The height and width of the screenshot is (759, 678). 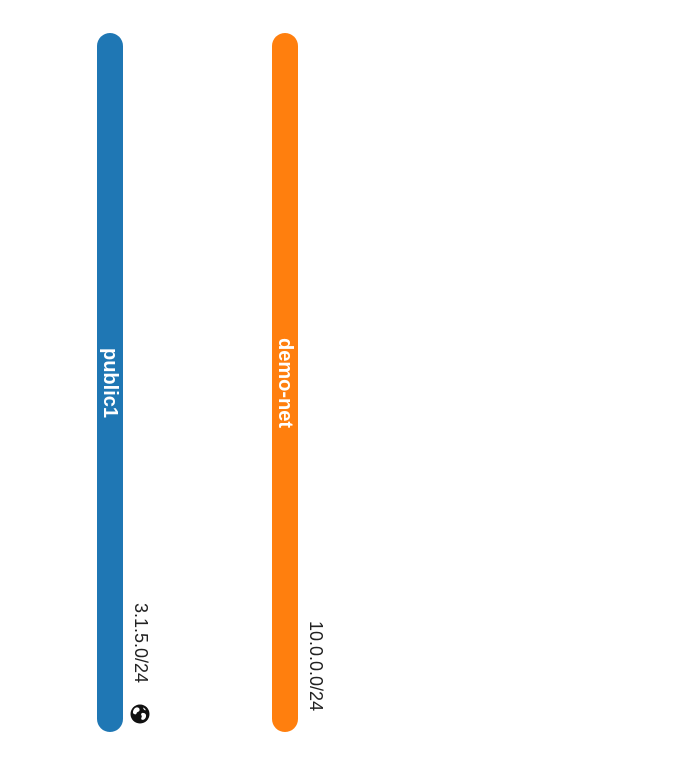 I want to click on network-name-public1: public1, so click(x=110, y=382).